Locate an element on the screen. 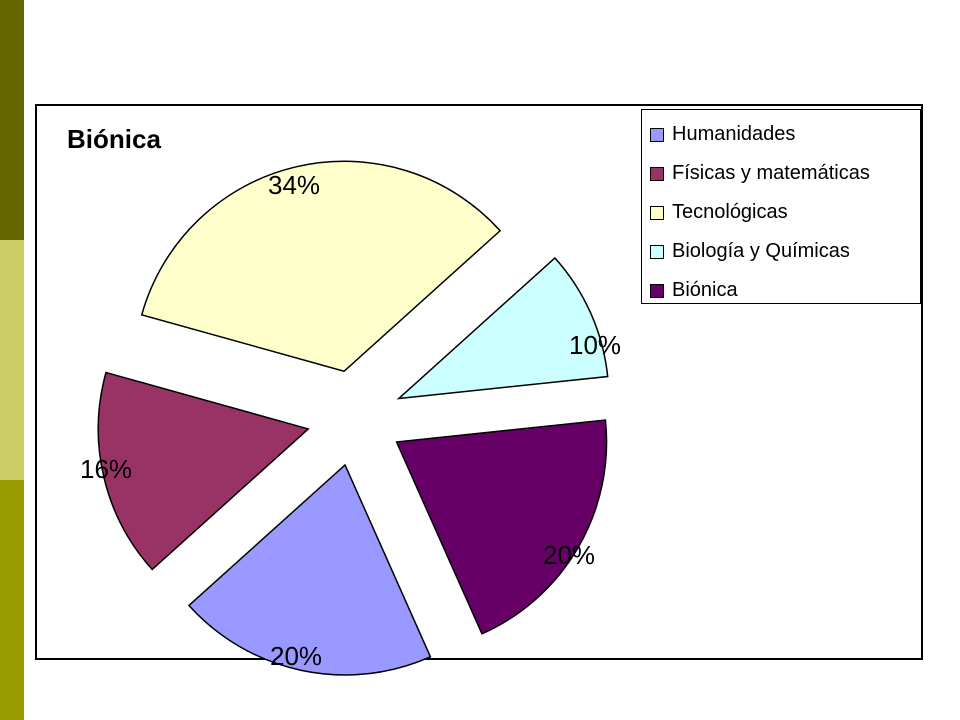 This screenshot has height=720, width=960. legend-swatch-fisicas-matematicas is located at coordinates (657, 173).